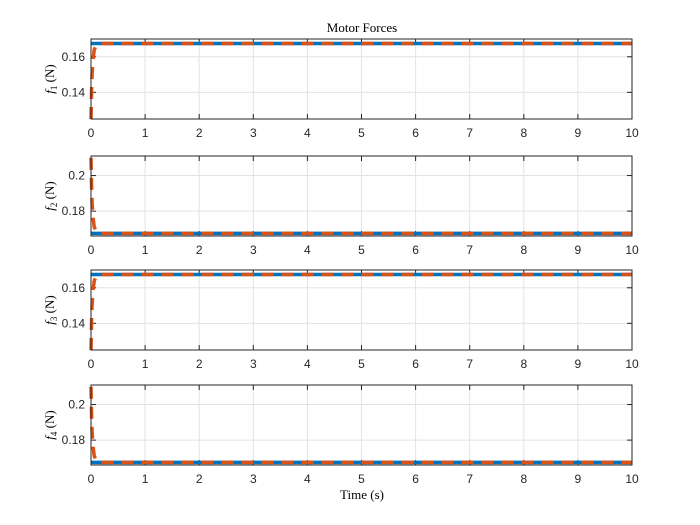 The height and width of the screenshot is (525, 700). Describe the element at coordinates (50, 424) in the screenshot. I see `y-axis-label: f4 (N)` at that location.